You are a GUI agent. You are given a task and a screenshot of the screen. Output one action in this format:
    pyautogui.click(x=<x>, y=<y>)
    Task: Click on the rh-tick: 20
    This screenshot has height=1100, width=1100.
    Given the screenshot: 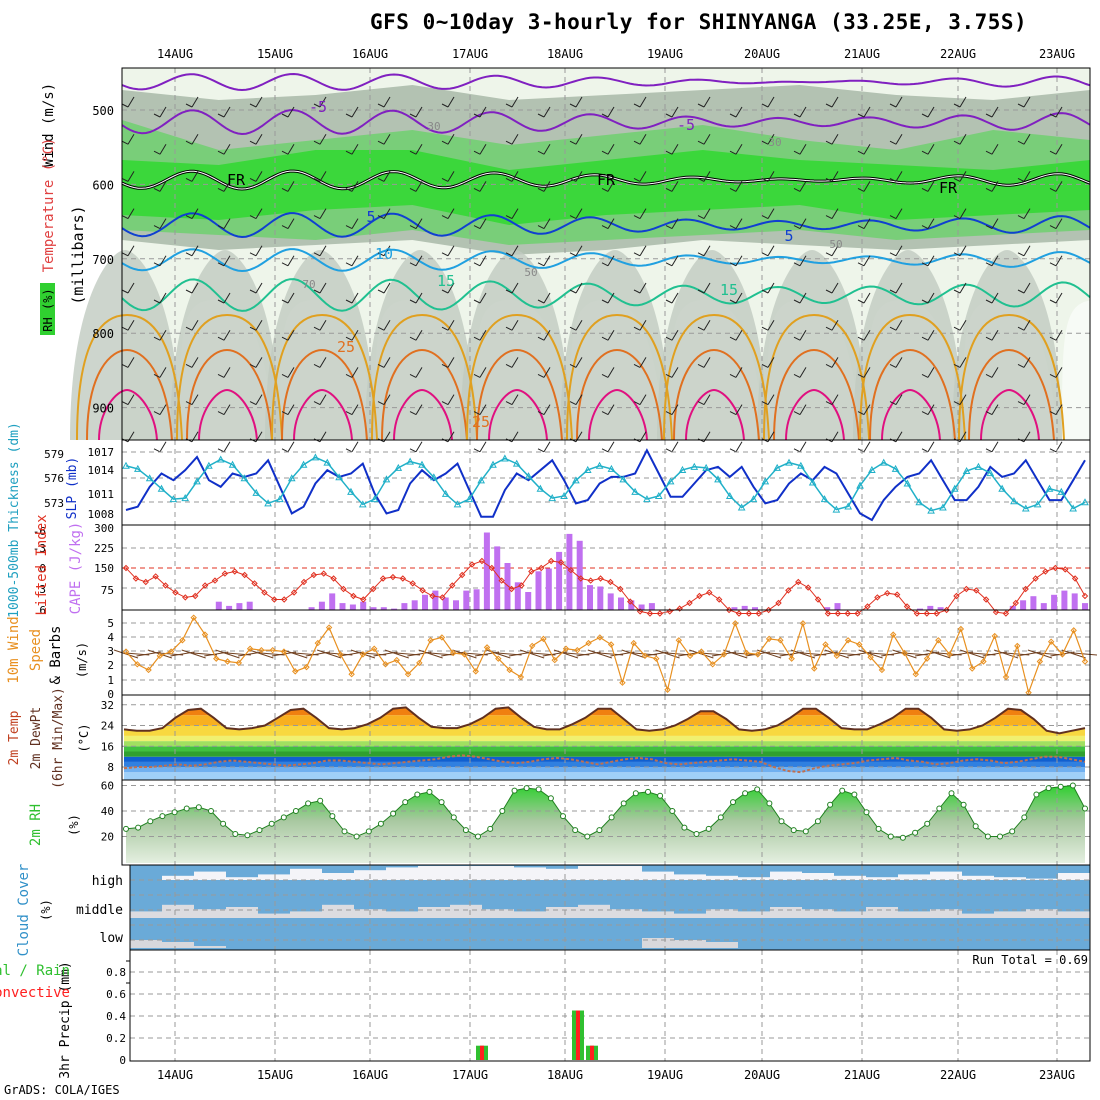 What is the action you would take?
    pyautogui.click(x=107, y=837)
    